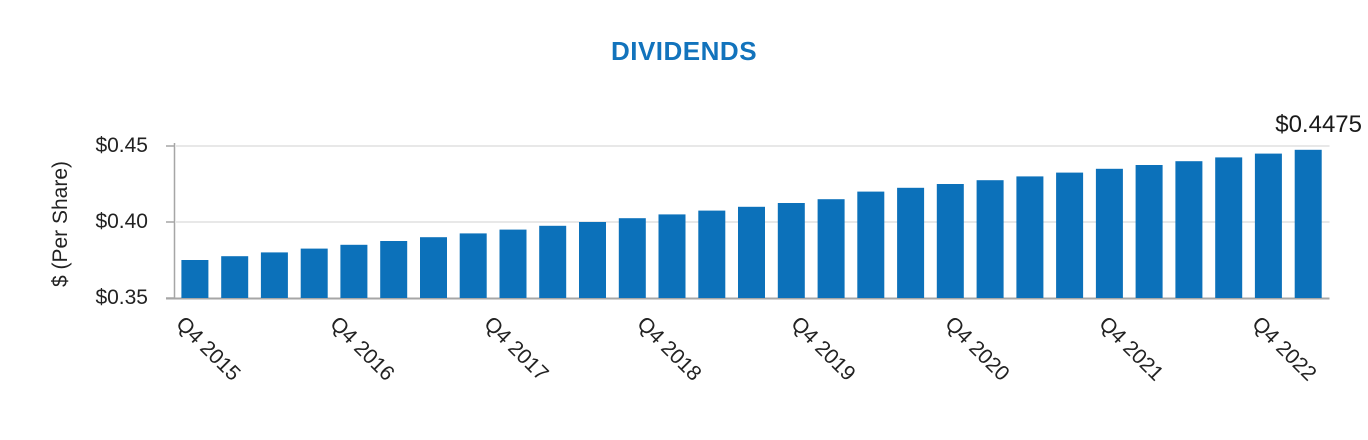  Describe the element at coordinates (195, 279) in the screenshot. I see `bar-q4-2015` at that location.